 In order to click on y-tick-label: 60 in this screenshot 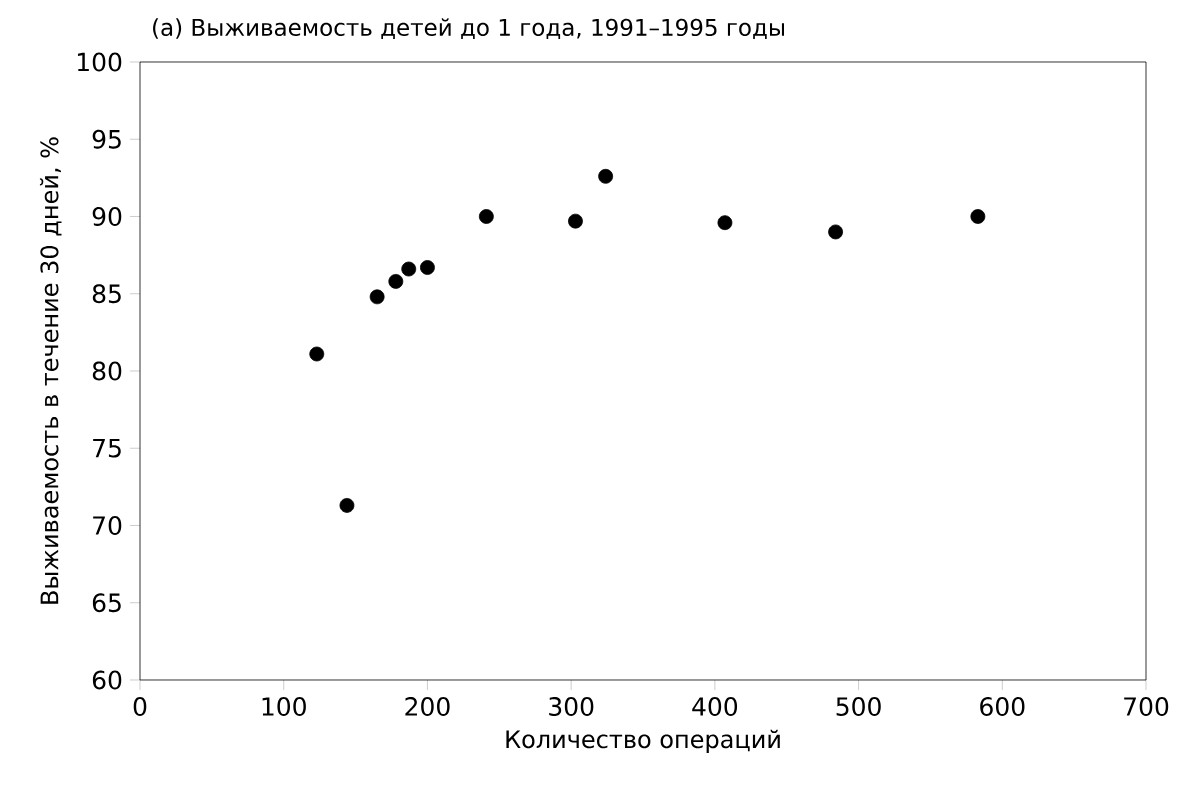, I will do `click(107, 680)`.